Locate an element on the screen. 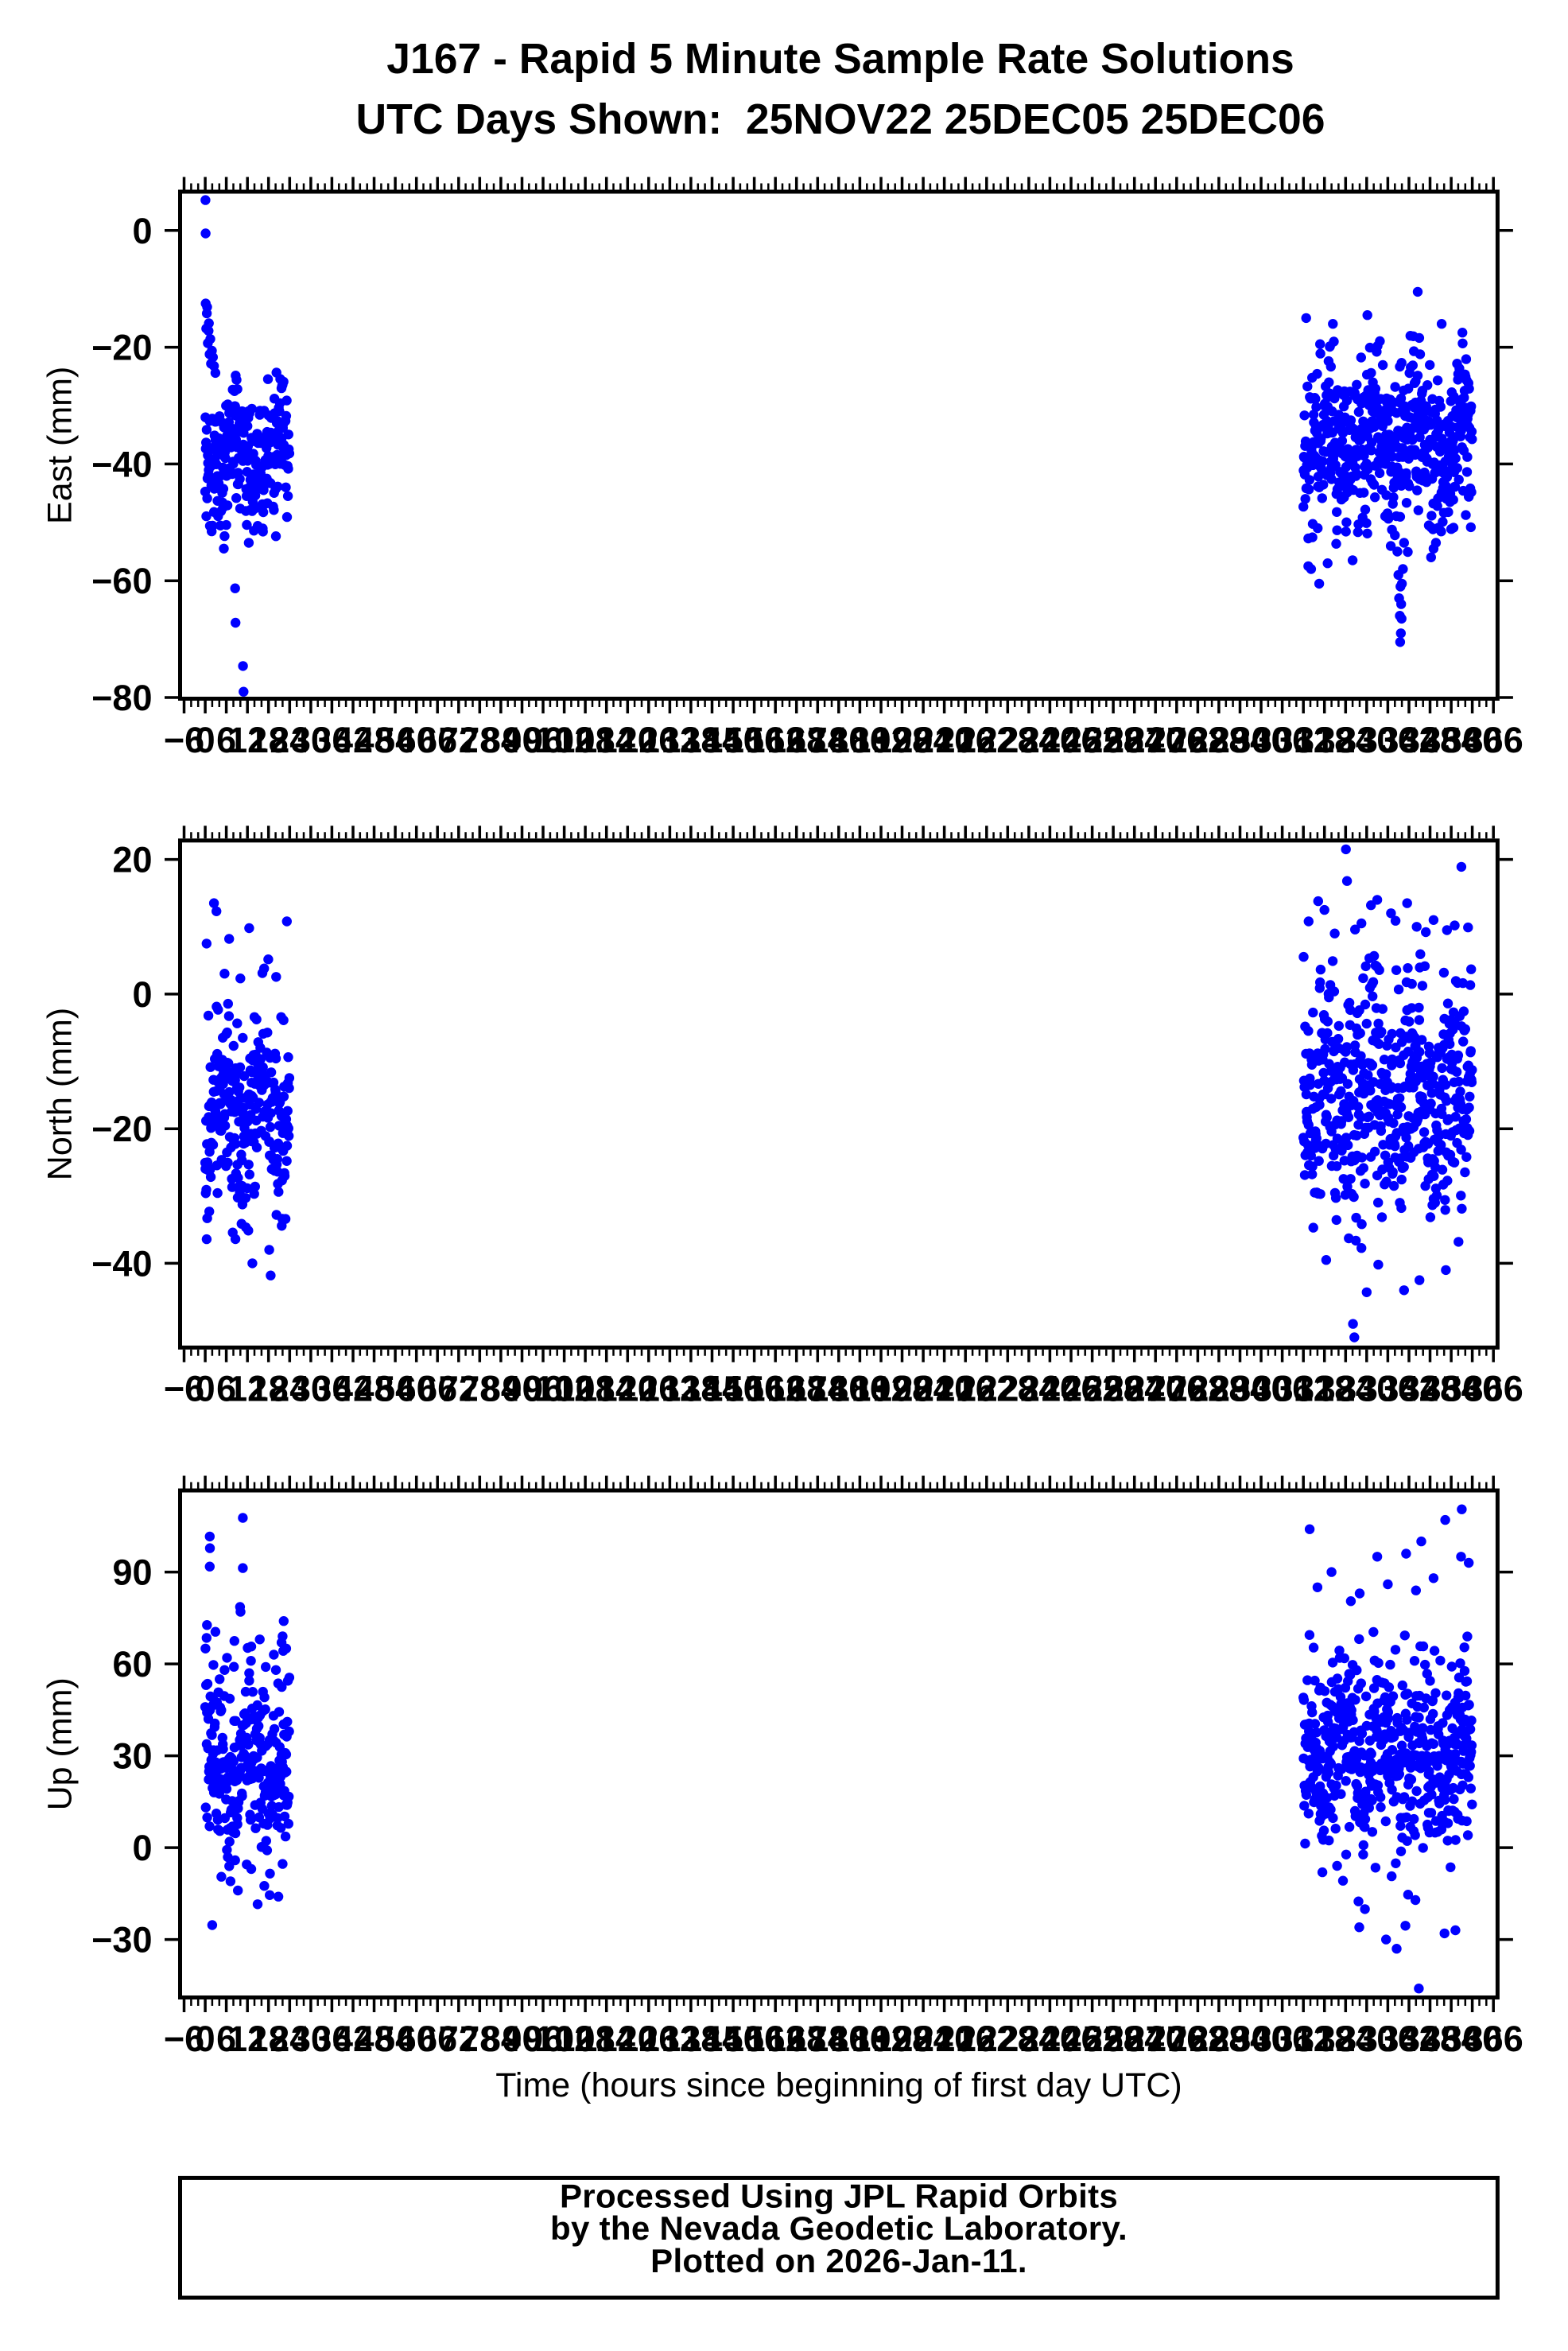 The image size is (1568, 2351). svg-text: 366 is located at coordinates (1493, 1389).